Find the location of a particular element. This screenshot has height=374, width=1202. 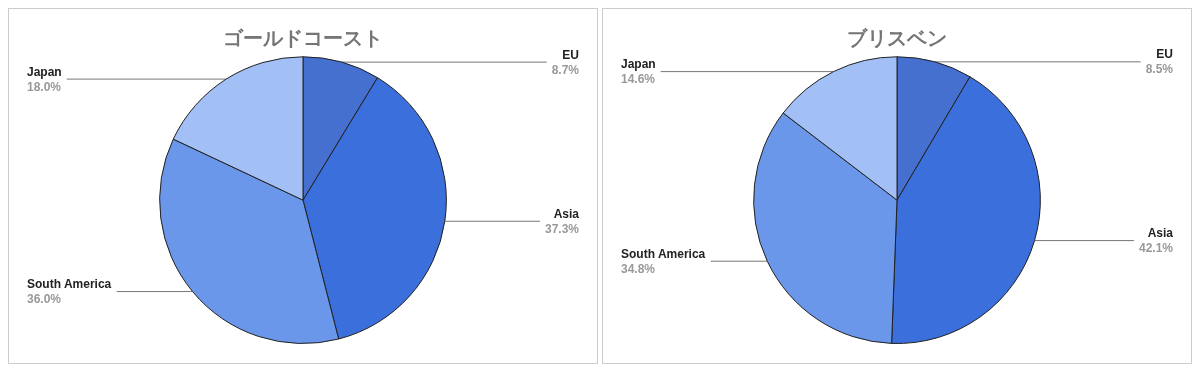

data-label: 37.3% is located at coordinates (562, 228).